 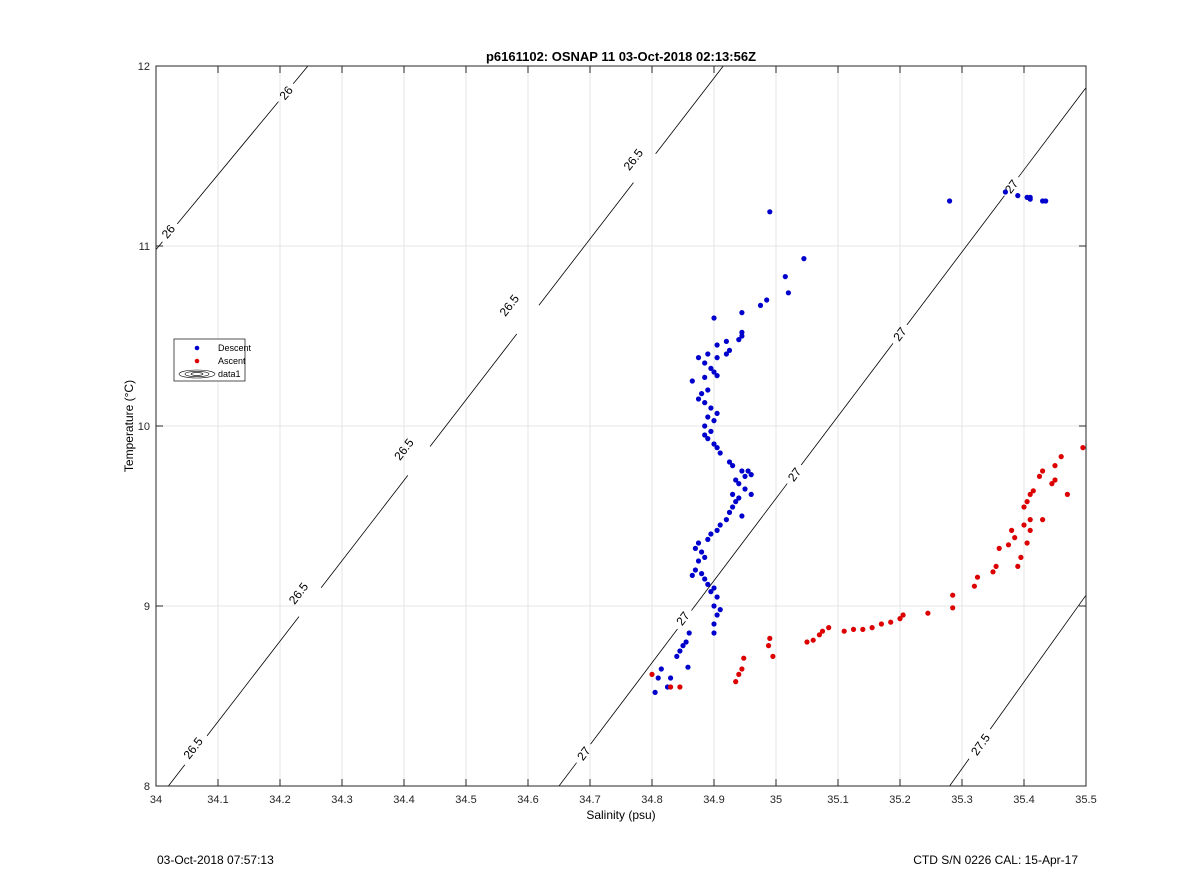 I want to click on x-tick-label: 34.2, so click(x=279, y=800).